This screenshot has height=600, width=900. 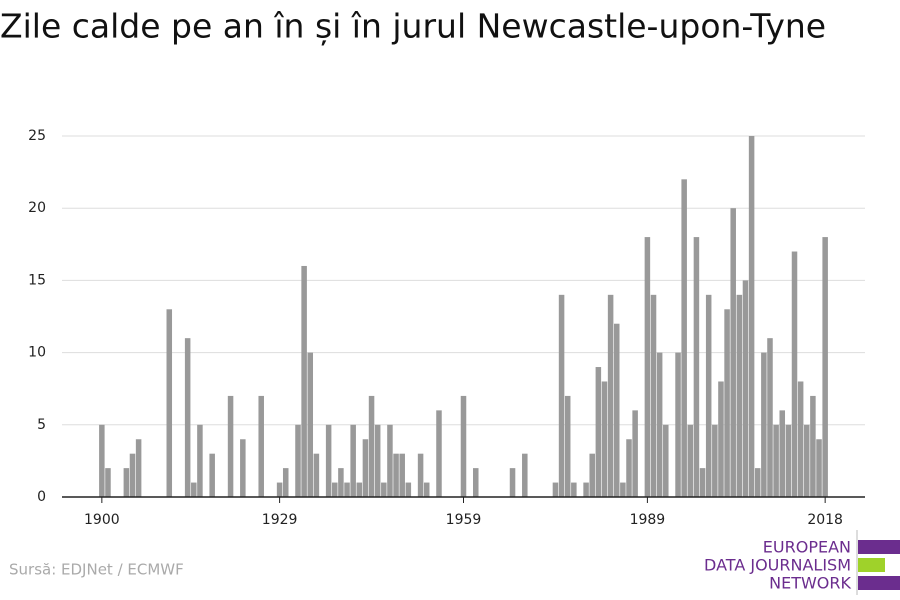 What do you see at coordinates (37, 280) in the screenshot?
I see `y-tick-label: 15` at bounding box center [37, 280].